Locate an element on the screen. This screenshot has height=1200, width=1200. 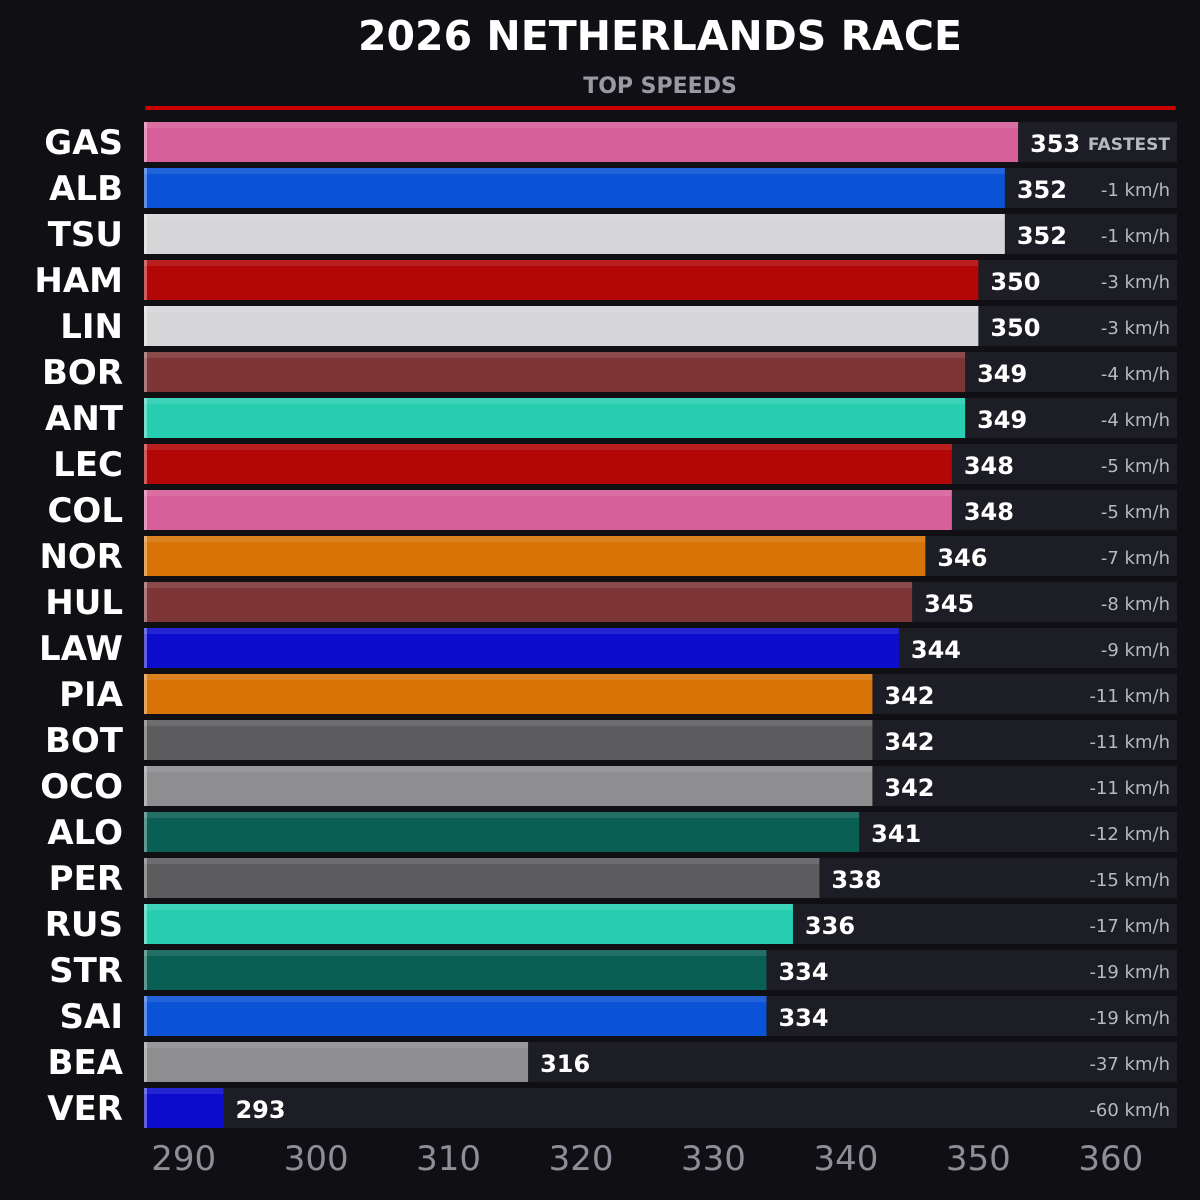
chart-title: 2026 NETHERLANDS RACE is located at coordinates (660, 36).